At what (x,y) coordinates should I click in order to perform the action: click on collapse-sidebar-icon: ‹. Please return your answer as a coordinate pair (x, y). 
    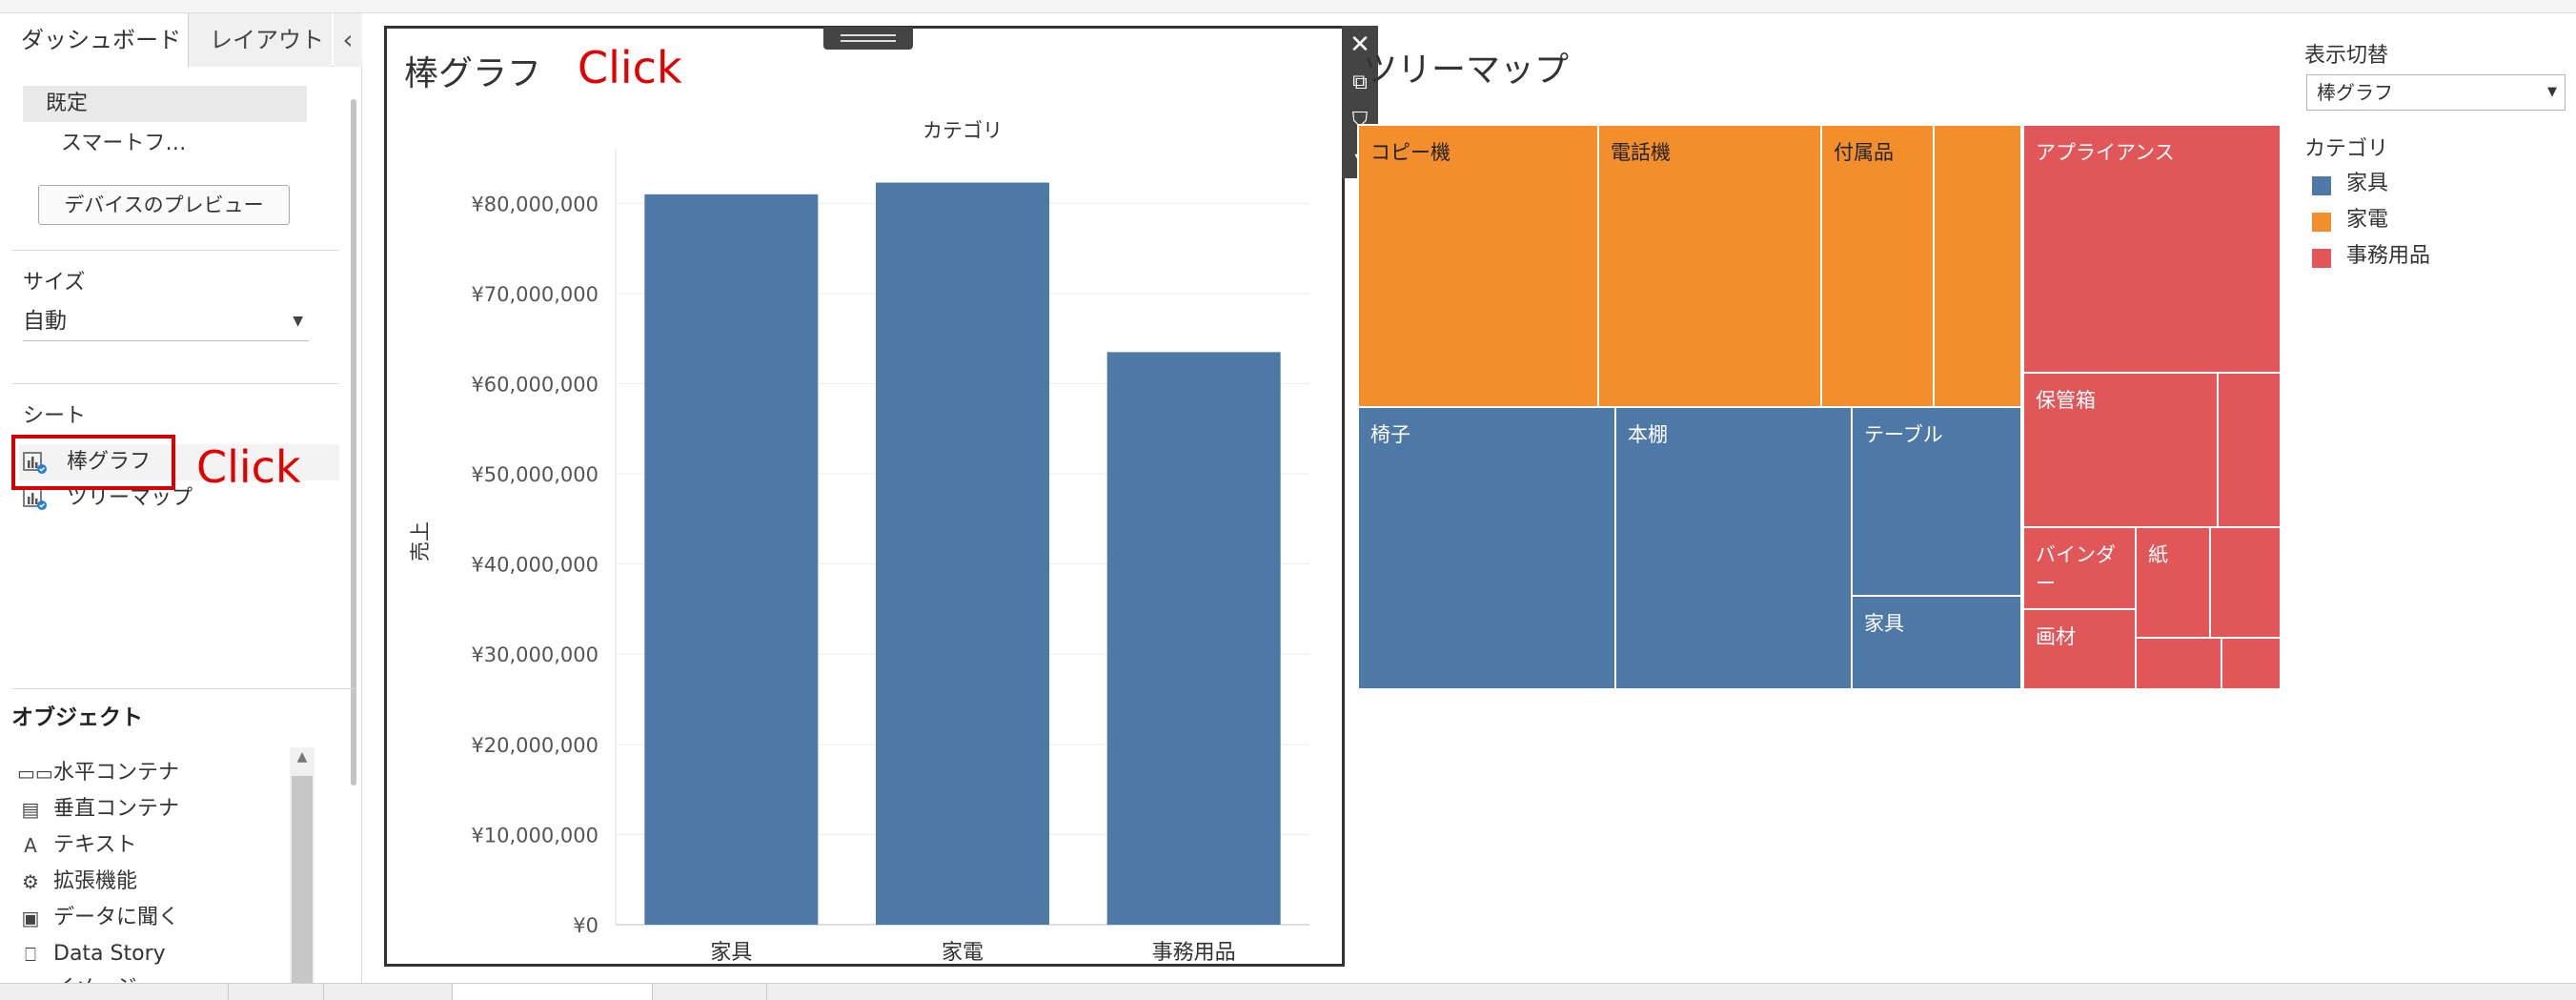
    Looking at the image, I should click on (348, 40).